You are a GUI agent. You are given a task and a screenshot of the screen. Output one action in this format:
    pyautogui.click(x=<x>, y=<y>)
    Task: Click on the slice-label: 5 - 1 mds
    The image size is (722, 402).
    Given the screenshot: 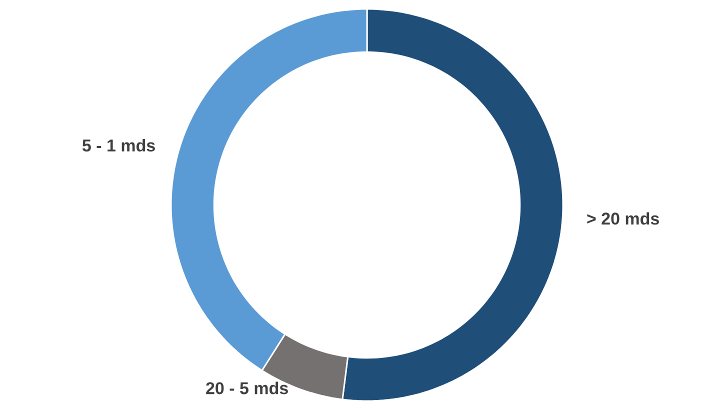 What is the action you would take?
    pyautogui.click(x=118, y=145)
    